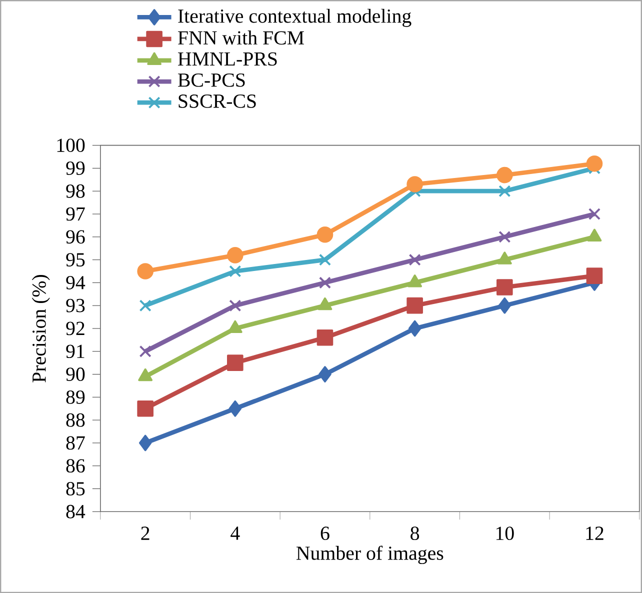  What do you see at coordinates (75, 420) in the screenshot?
I see `y-tick-label: 88` at bounding box center [75, 420].